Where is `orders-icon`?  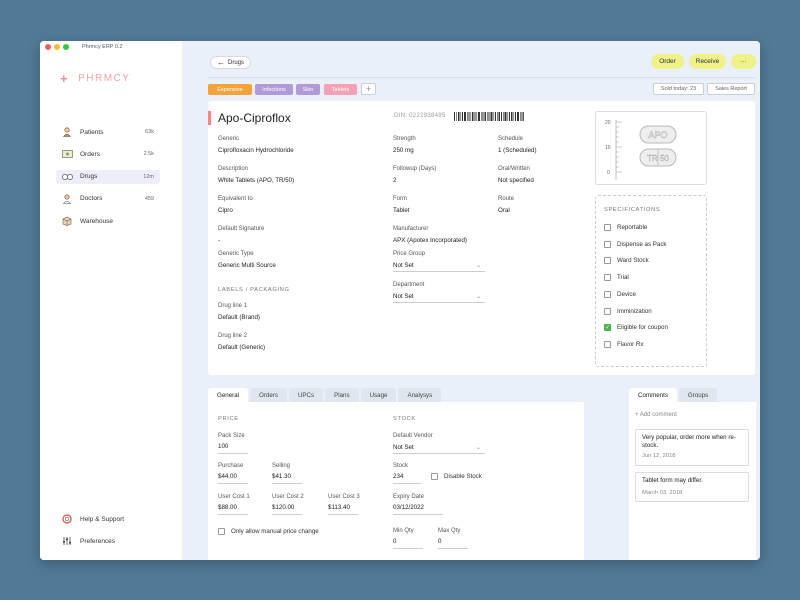 orders-icon is located at coordinates (67, 154).